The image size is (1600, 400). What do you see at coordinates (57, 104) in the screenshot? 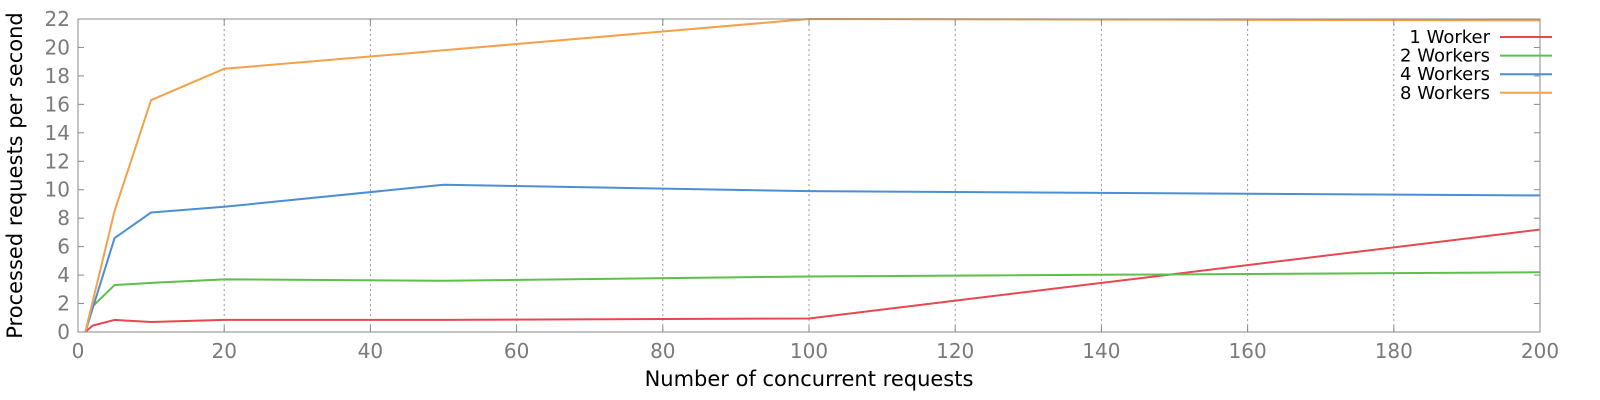
I see `y-tick-label: 16` at bounding box center [57, 104].